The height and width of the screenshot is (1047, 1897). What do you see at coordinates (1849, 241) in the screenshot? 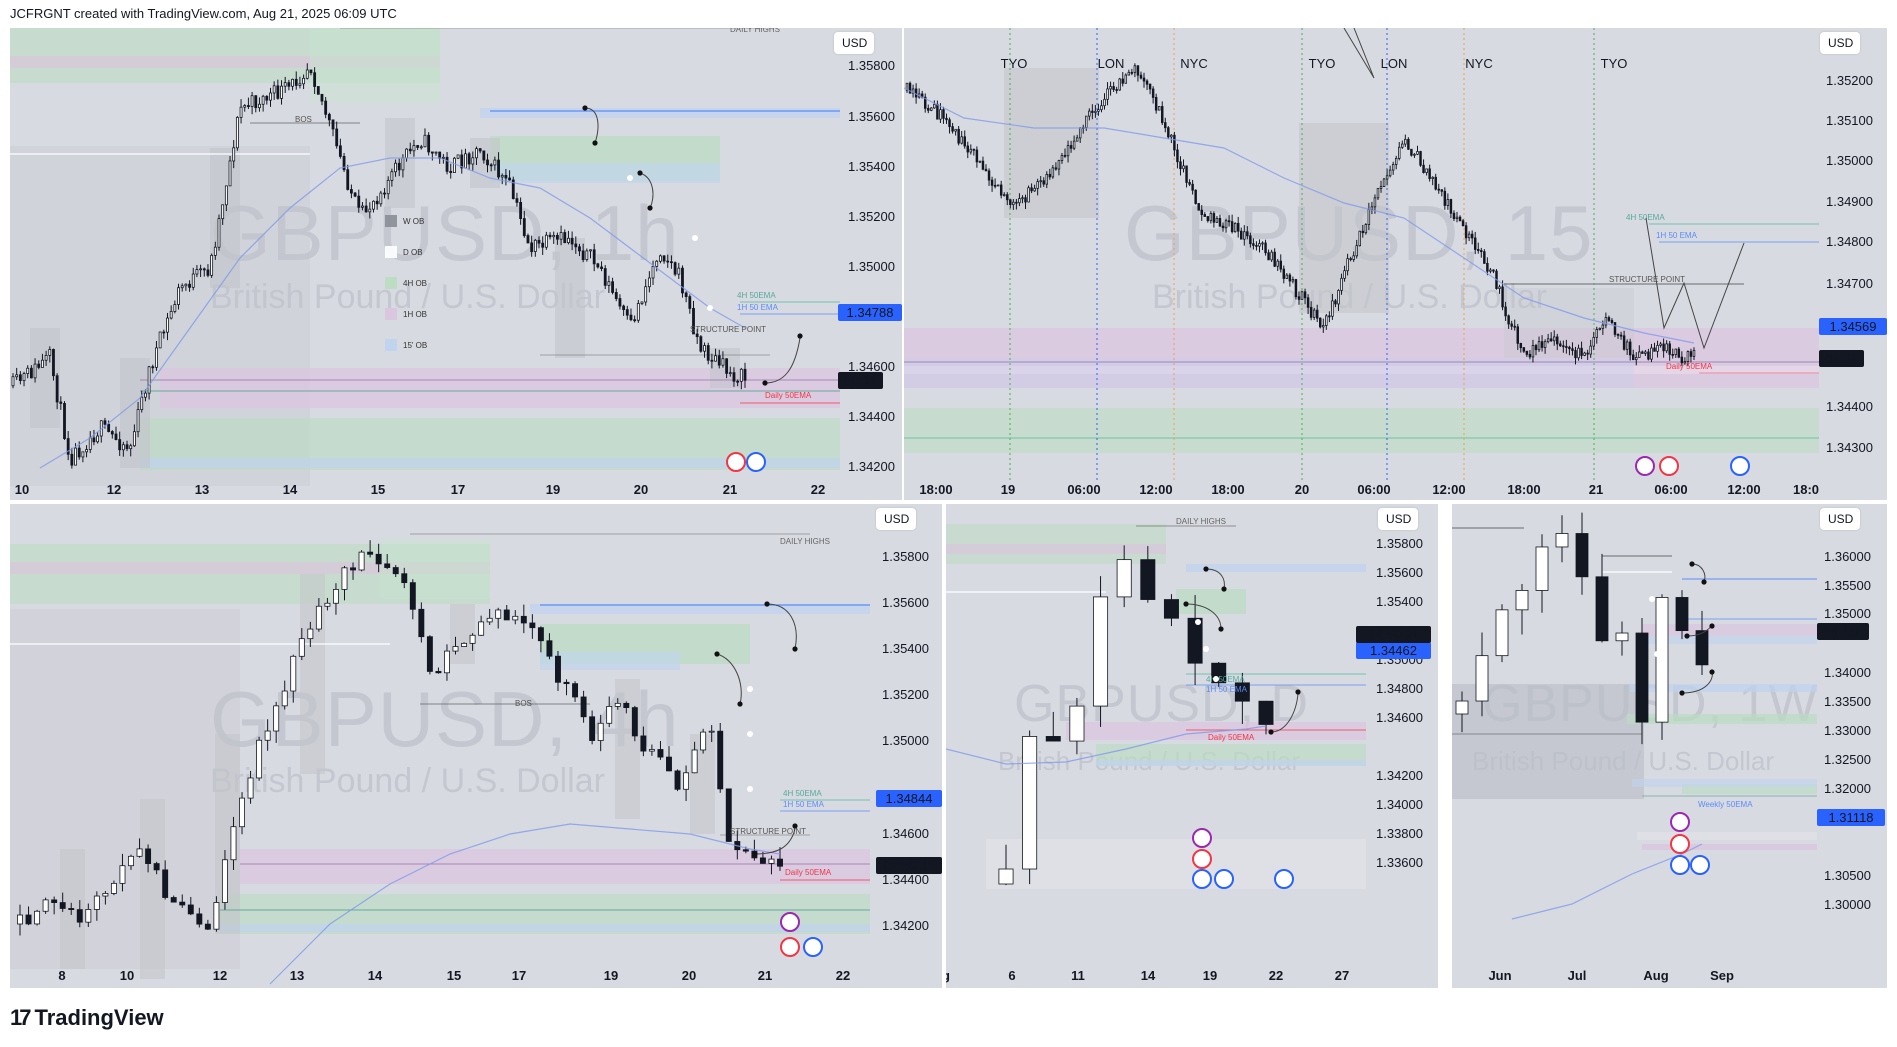
I see `y-axis-tick-label: 1.34800` at bounding box center [1849, 241].